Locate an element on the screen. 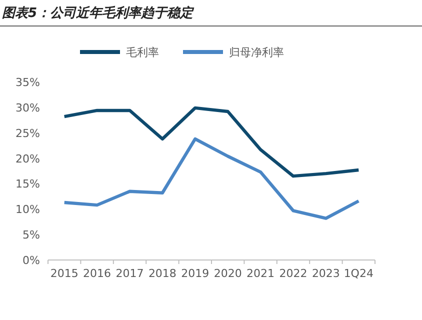  x-tick-label: 2019 is located at coordinates (195, 273).